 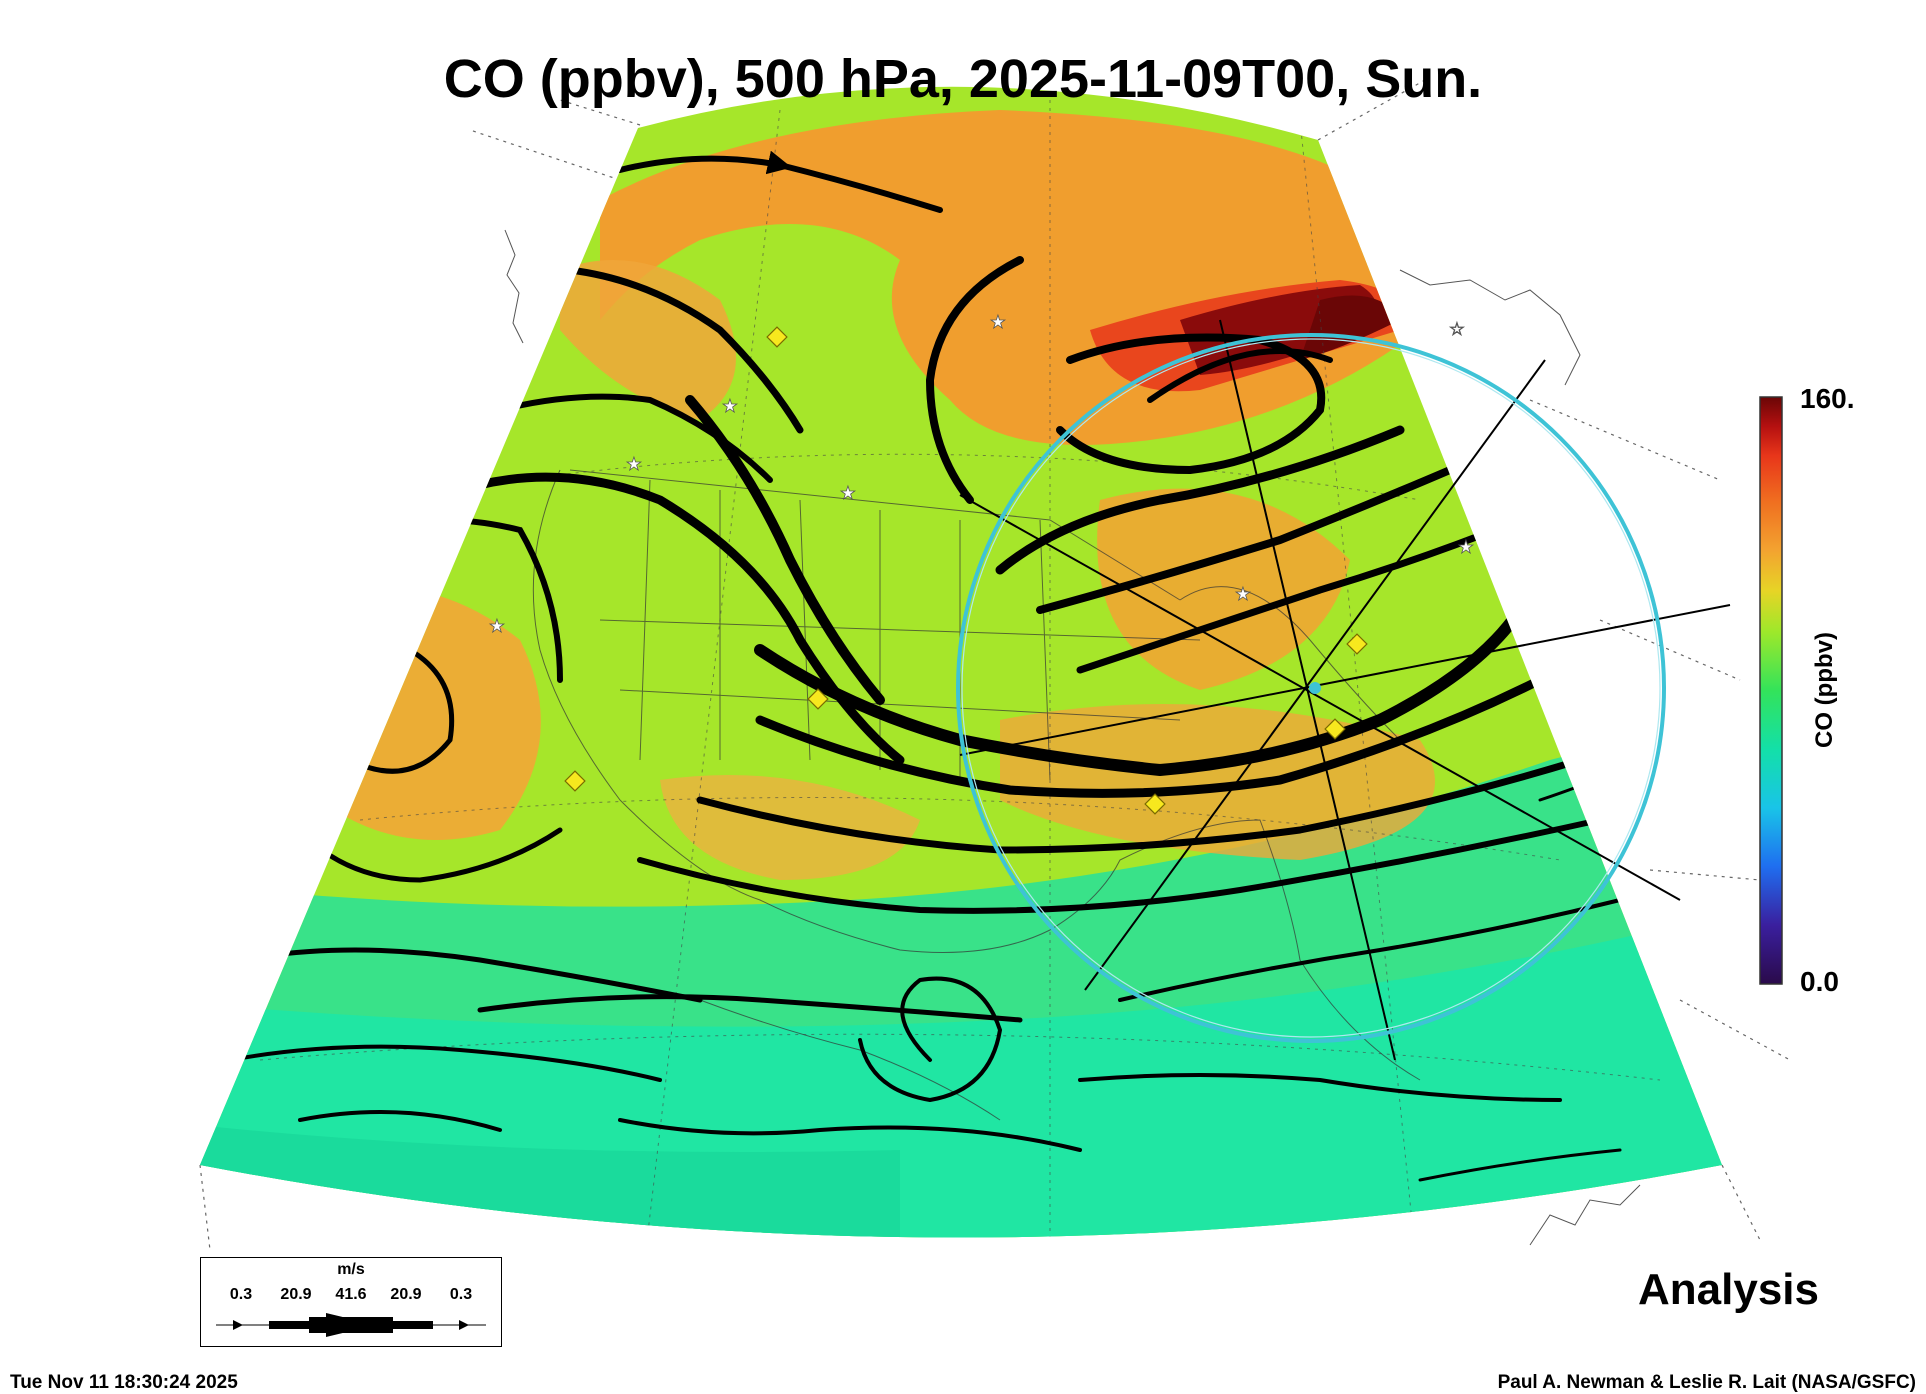 I want to click on colorbar-ramp, so click(x=1771, y=690).